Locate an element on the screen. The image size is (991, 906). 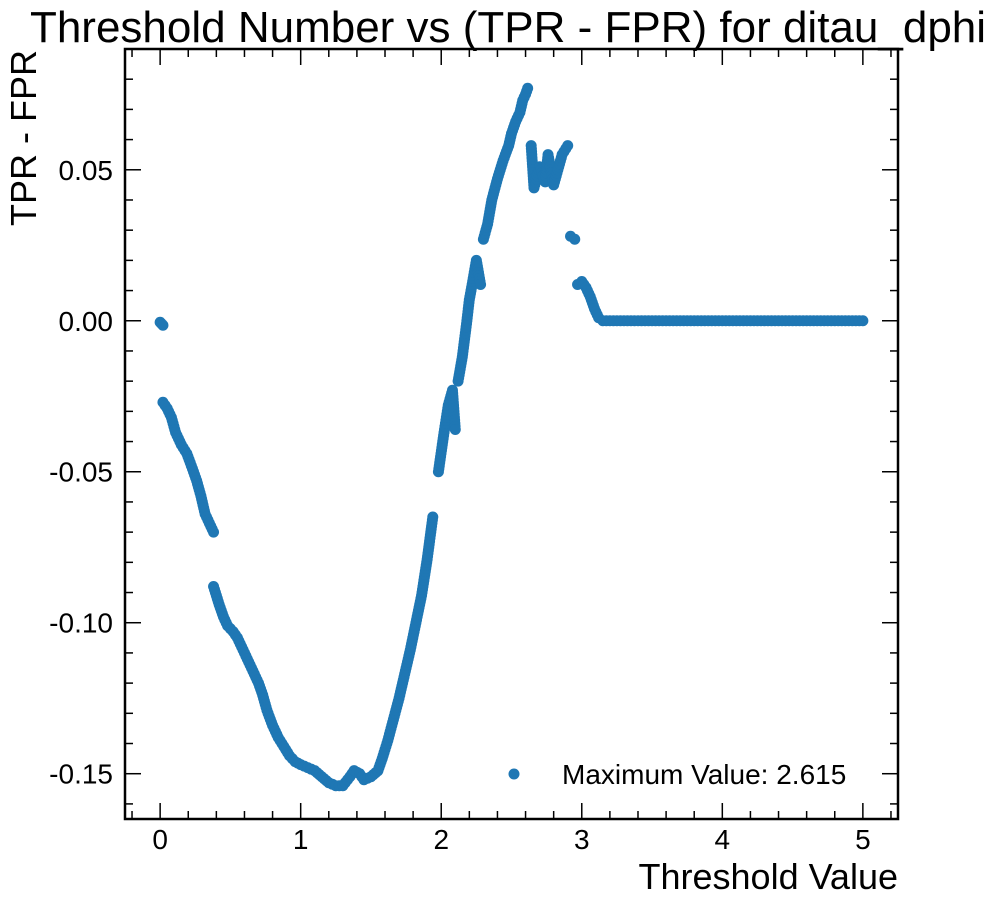
x-tick-label: 4 is located at coordinates (723, 839).